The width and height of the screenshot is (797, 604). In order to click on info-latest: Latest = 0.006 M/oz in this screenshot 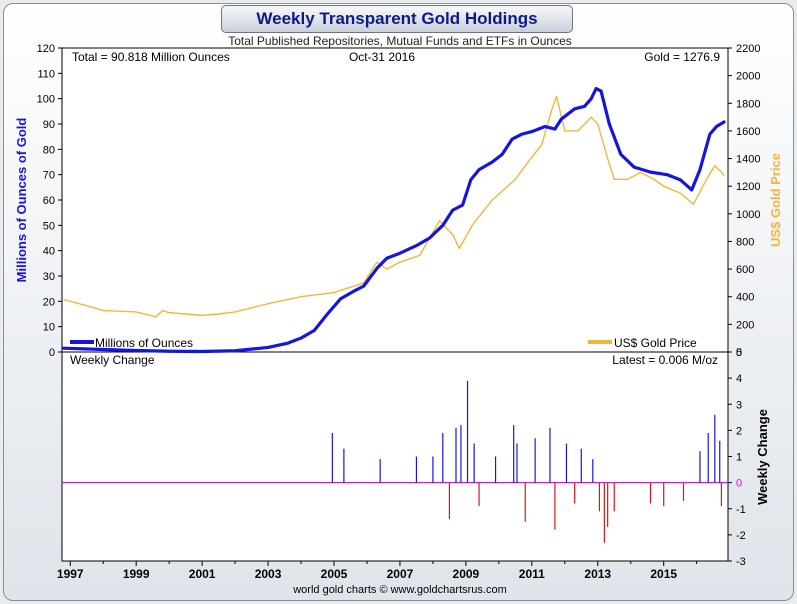, I will do `click(665, 360)`.